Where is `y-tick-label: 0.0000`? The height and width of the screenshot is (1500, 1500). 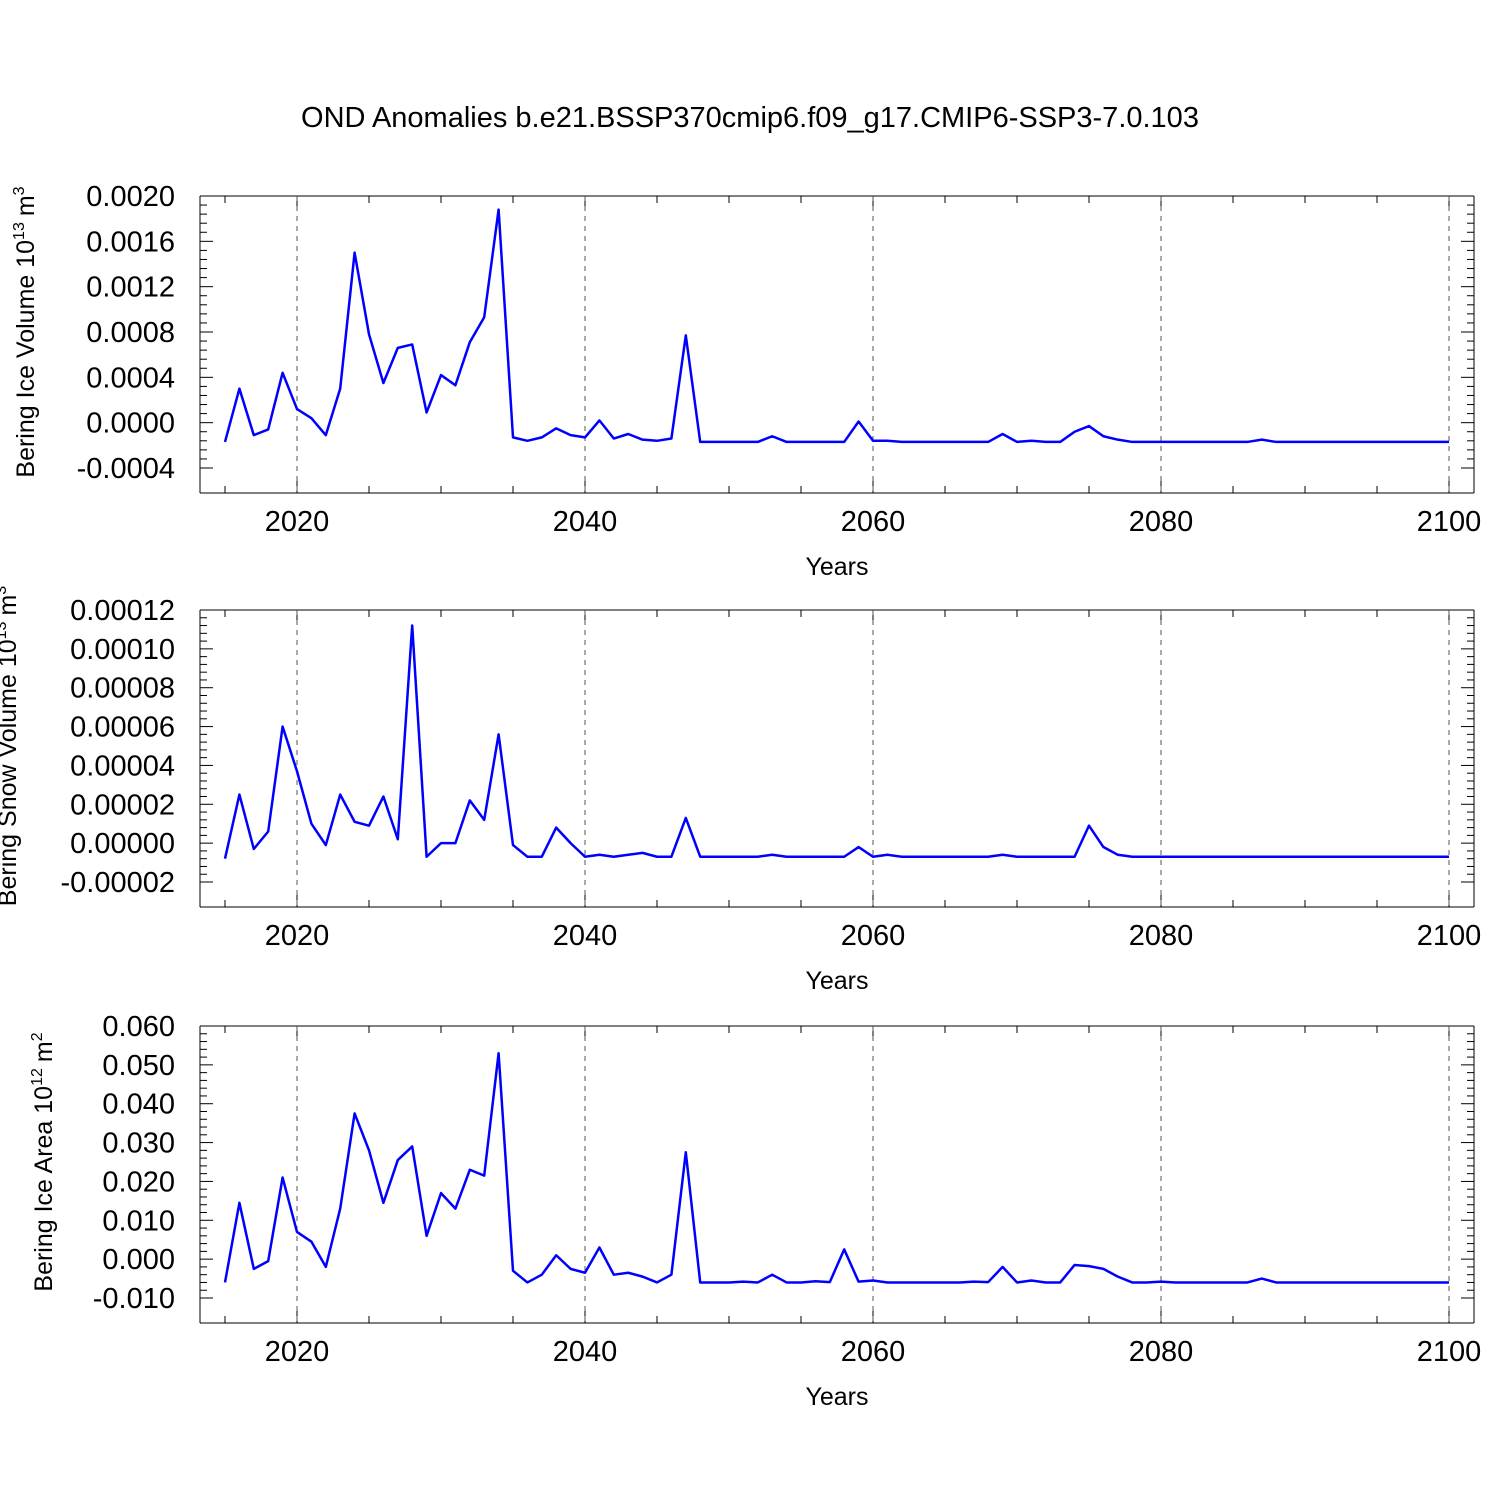
y-tick-label: 0.0000 is located at coordinates (130, 424).